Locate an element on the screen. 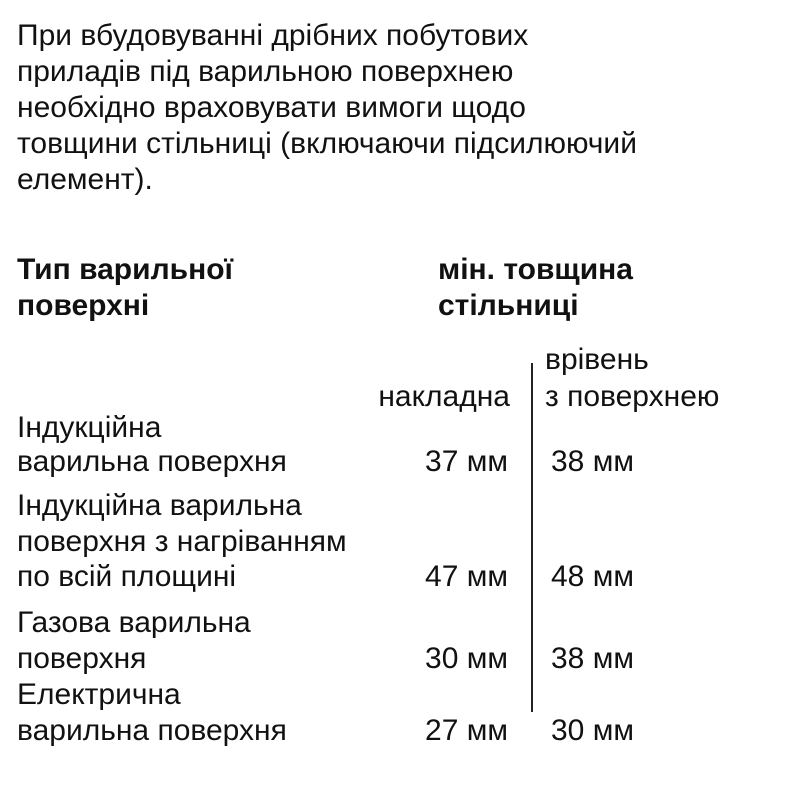  row-type: поверхня is located at coordinates (82, 658).